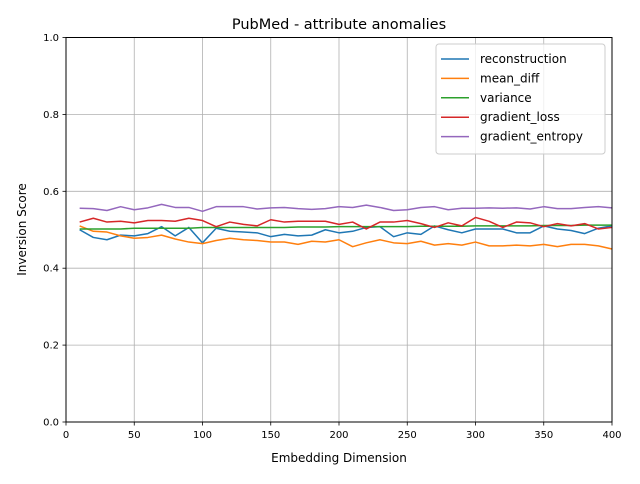 The width and height of the screenshot is (640, 484). I want to click on y-tick-label: 0.0, so click(51, 423).